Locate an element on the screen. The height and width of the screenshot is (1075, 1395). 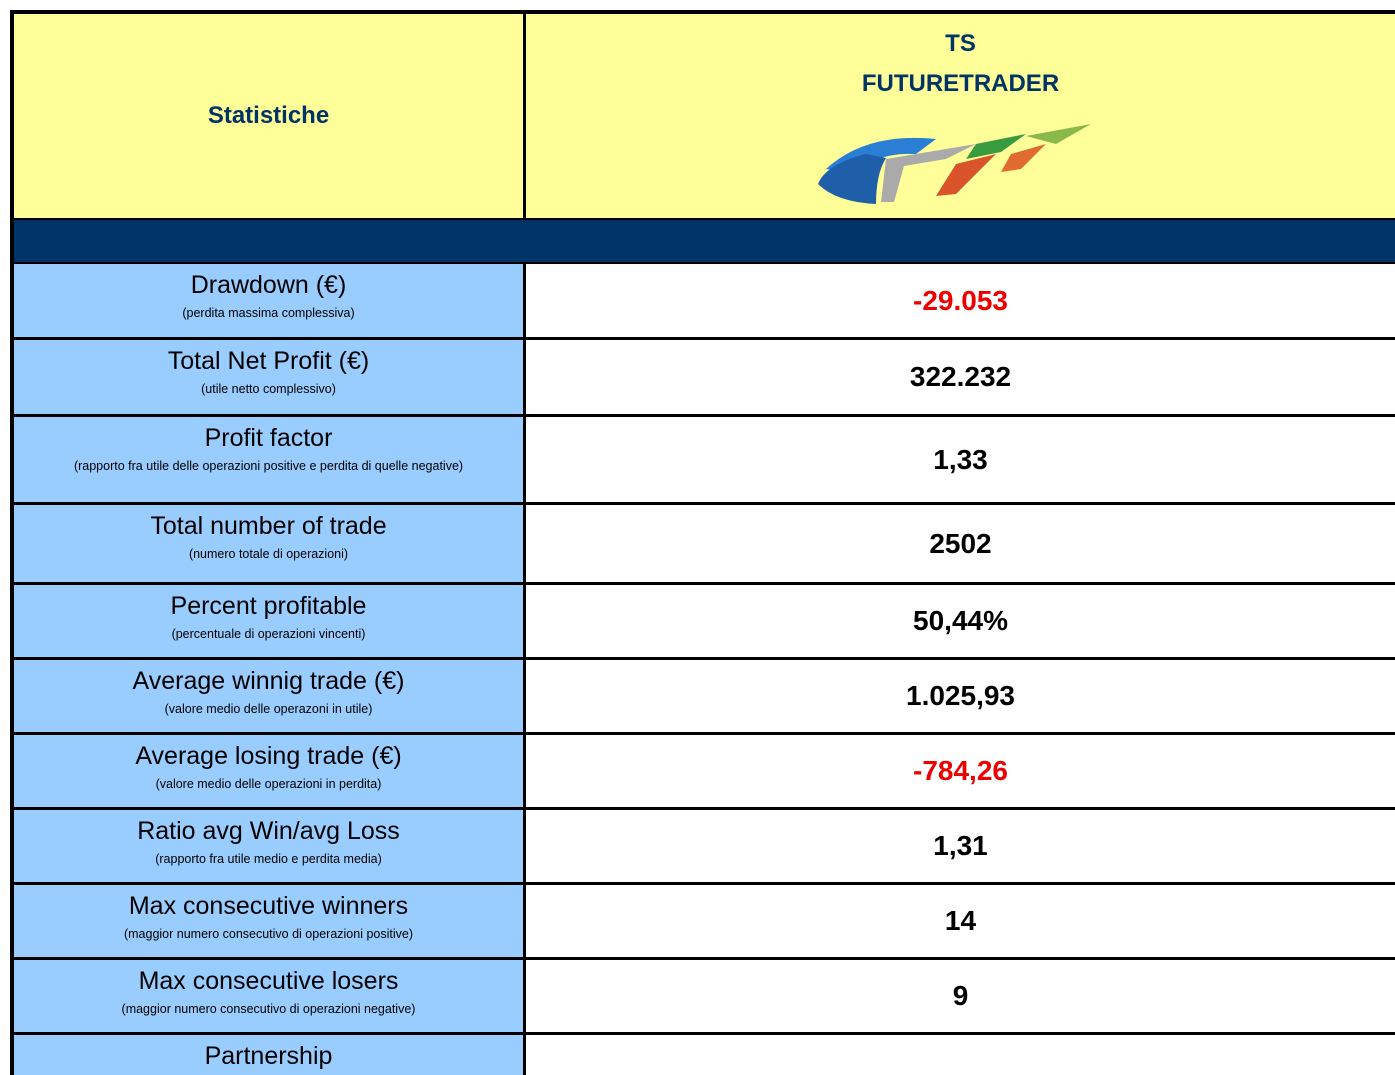
row-value-cell: 9 is located at coordinates (960, 997).